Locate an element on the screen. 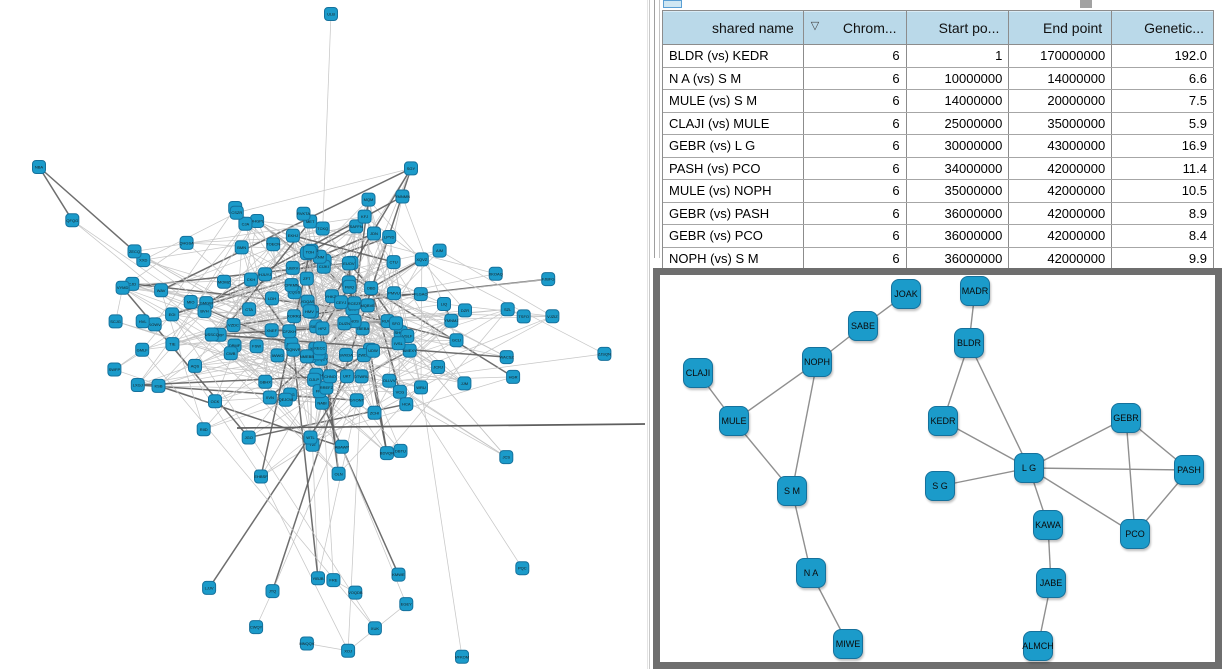  network-node: GYONT is located at coordinates (357, 400).